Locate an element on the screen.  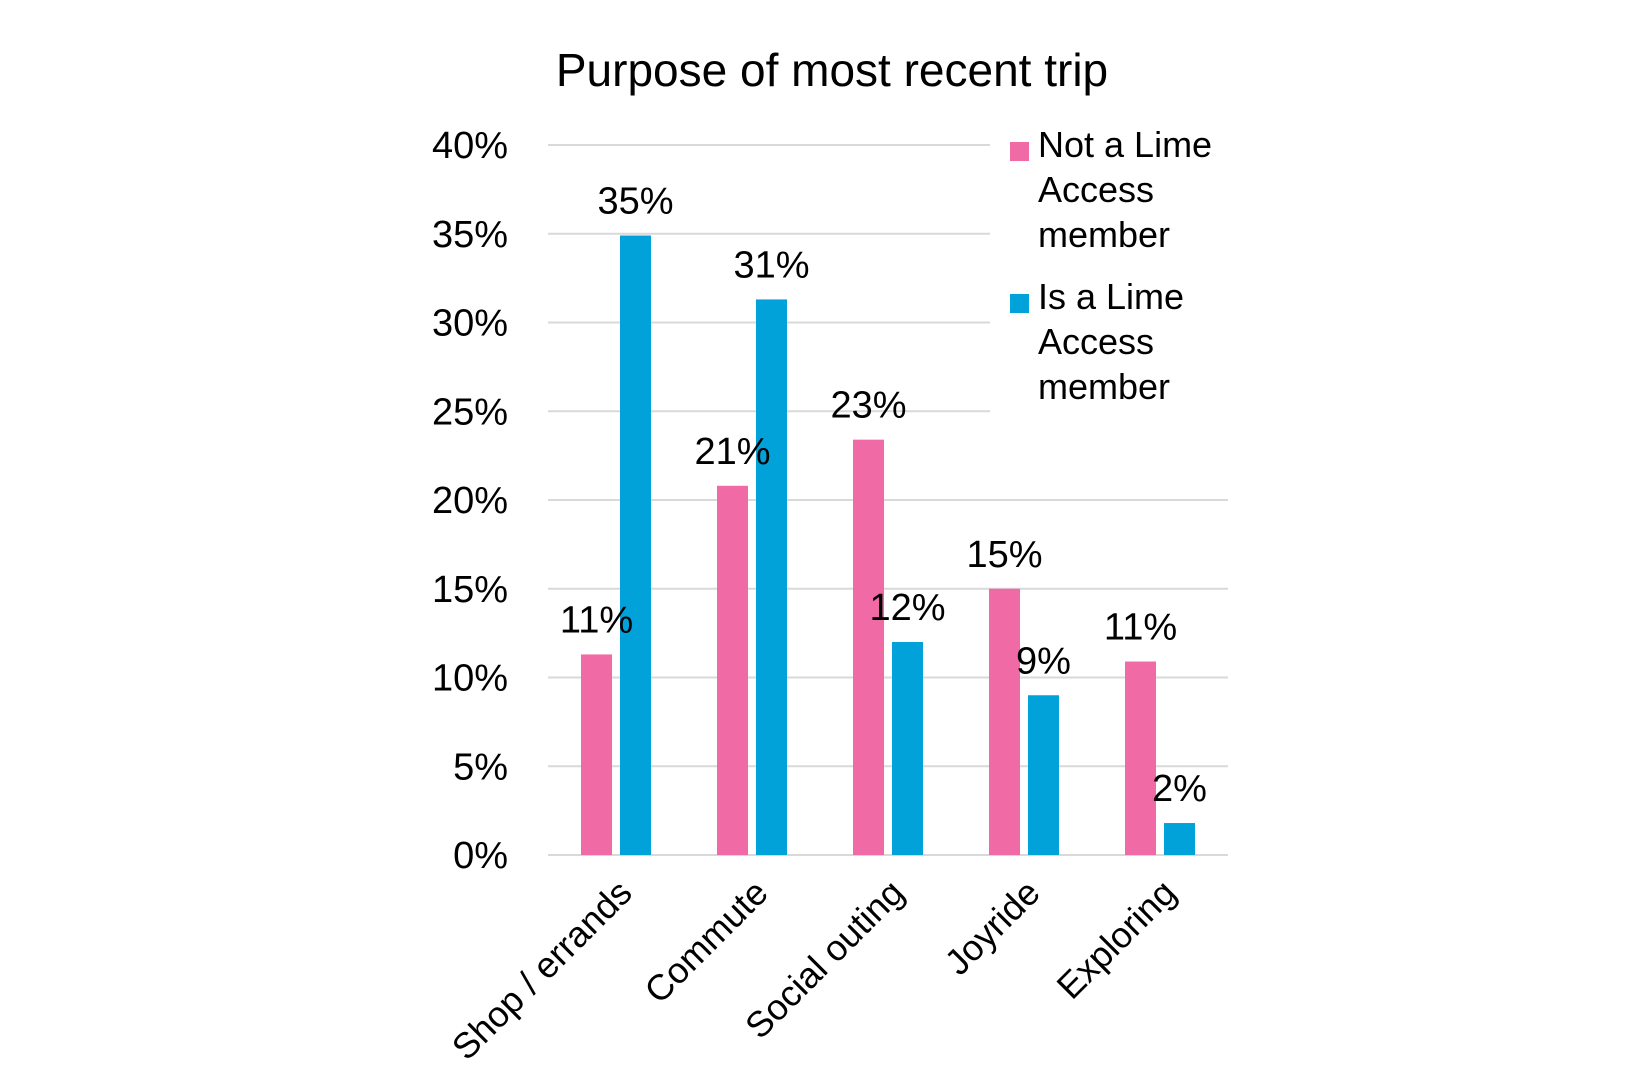
data-label-series2-1: 35% is located at coordinates (635, 202).